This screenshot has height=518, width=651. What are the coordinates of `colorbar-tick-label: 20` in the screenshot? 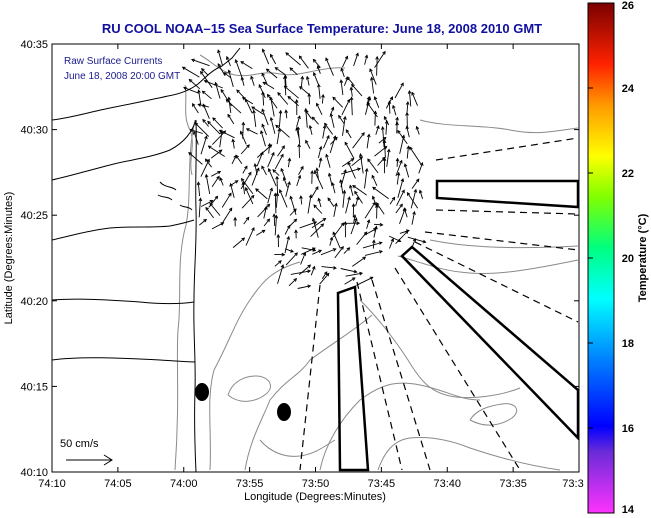 It's located at (628, 259).